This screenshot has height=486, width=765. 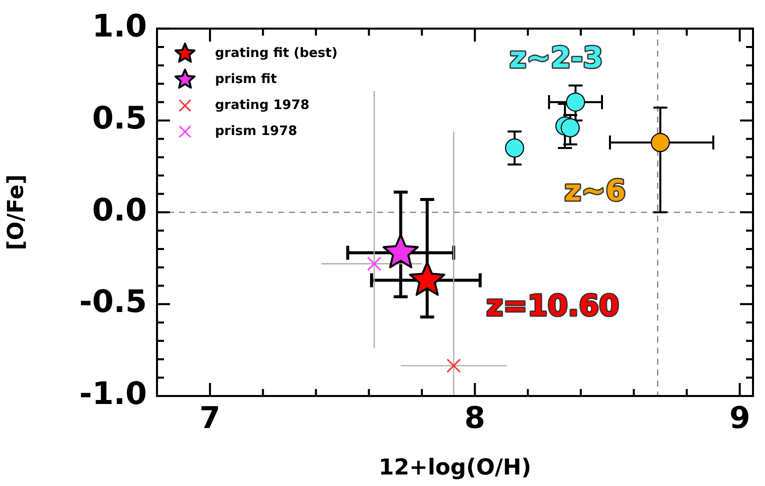 What do you see at coordinates (256, 131) in the screenshot?
I see `legend-label: prism 1978` at bounding box center [256, 131].